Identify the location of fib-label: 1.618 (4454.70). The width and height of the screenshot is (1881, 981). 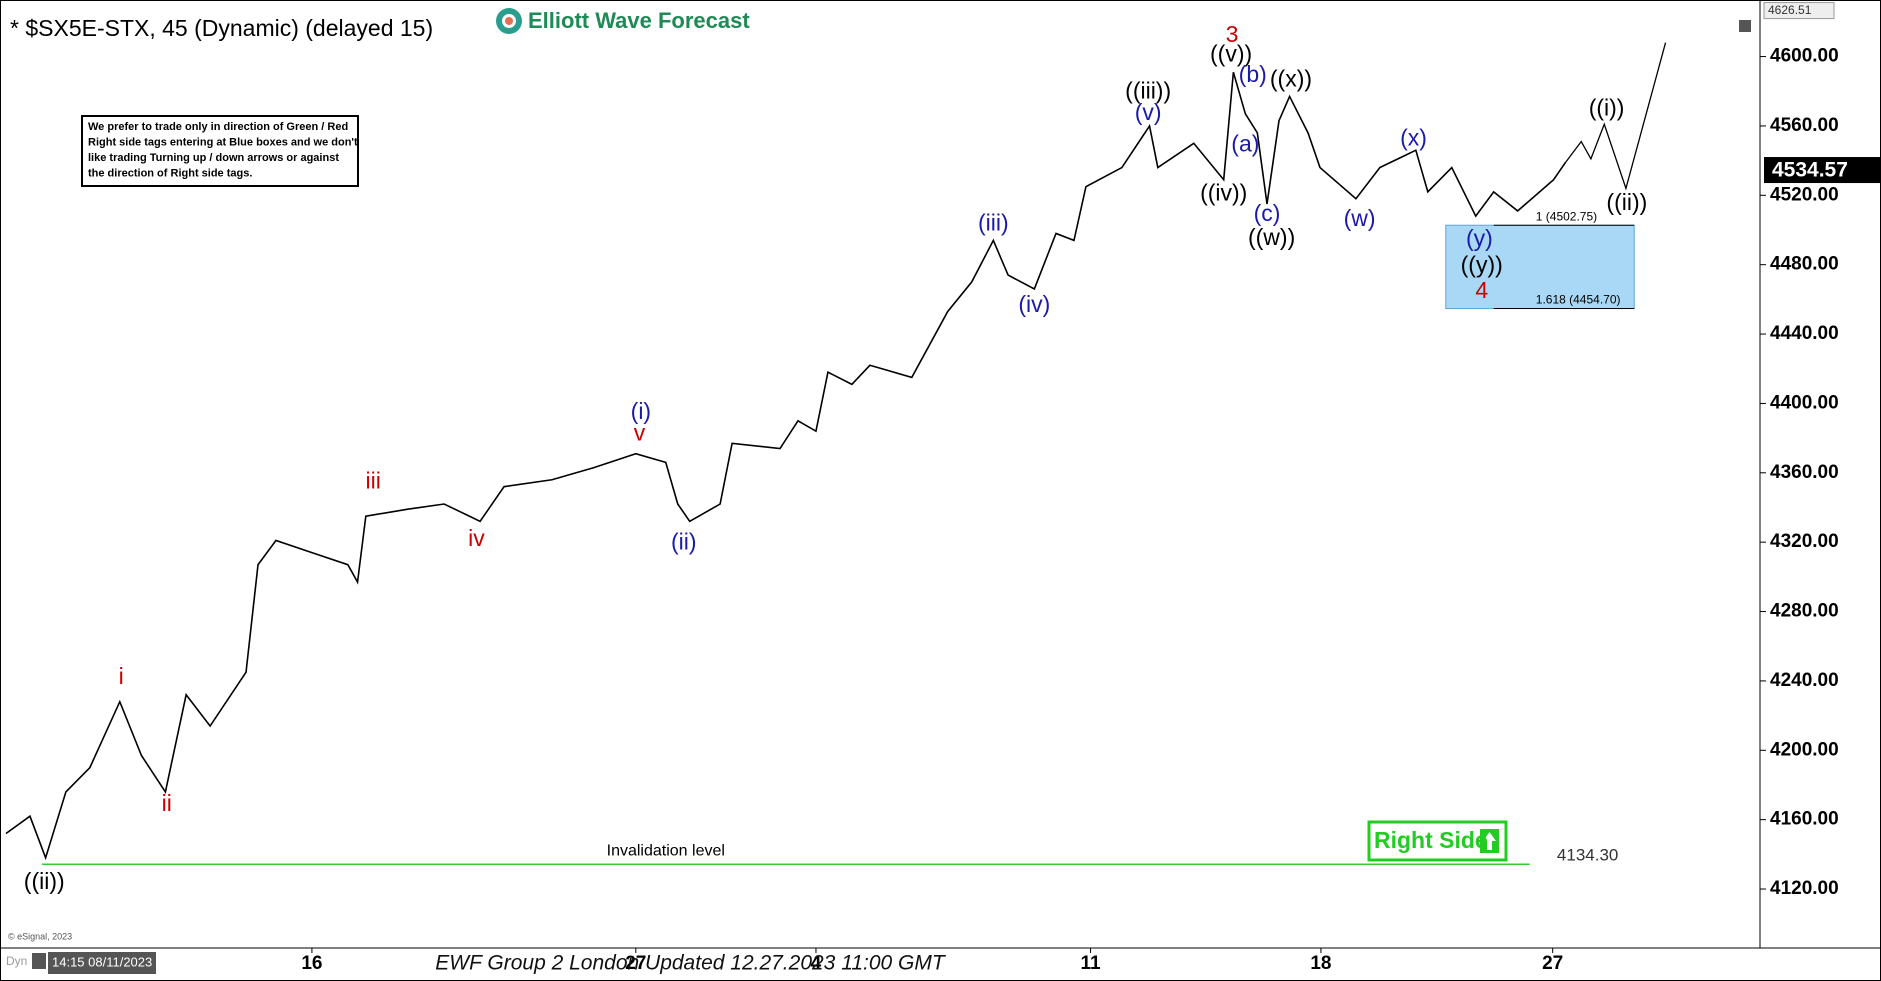
(1578, 300).